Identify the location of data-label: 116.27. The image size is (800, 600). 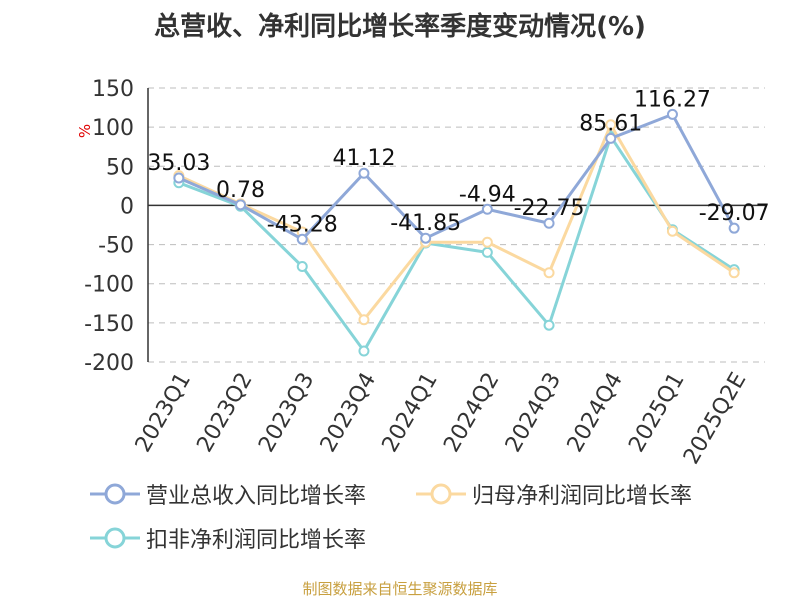
(672, 99).